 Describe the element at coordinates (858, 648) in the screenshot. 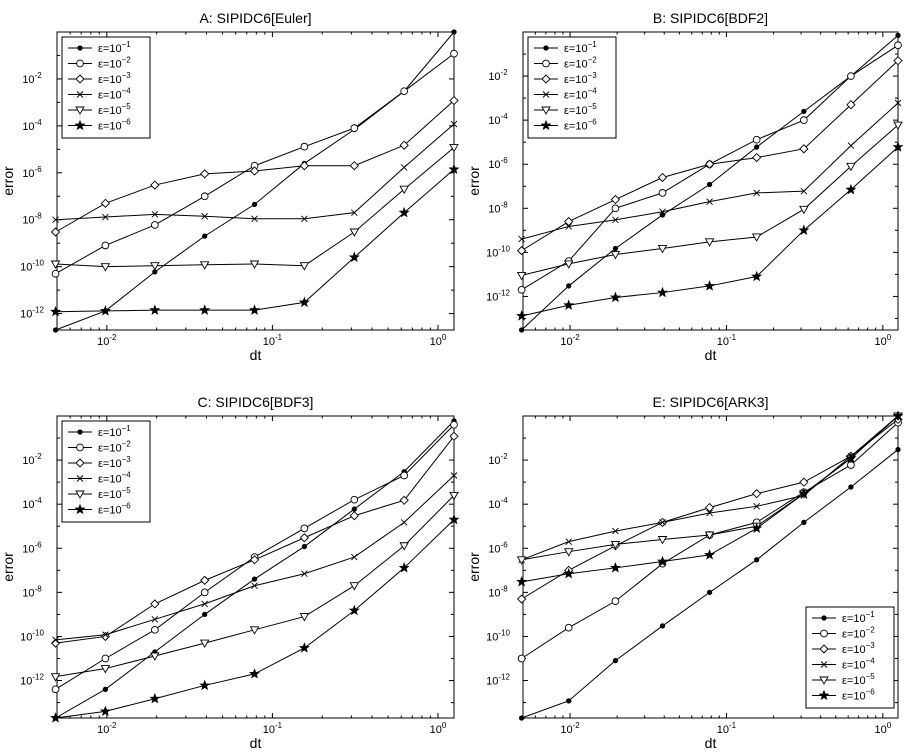

I see `legend-label: ε=10−3` at that location.